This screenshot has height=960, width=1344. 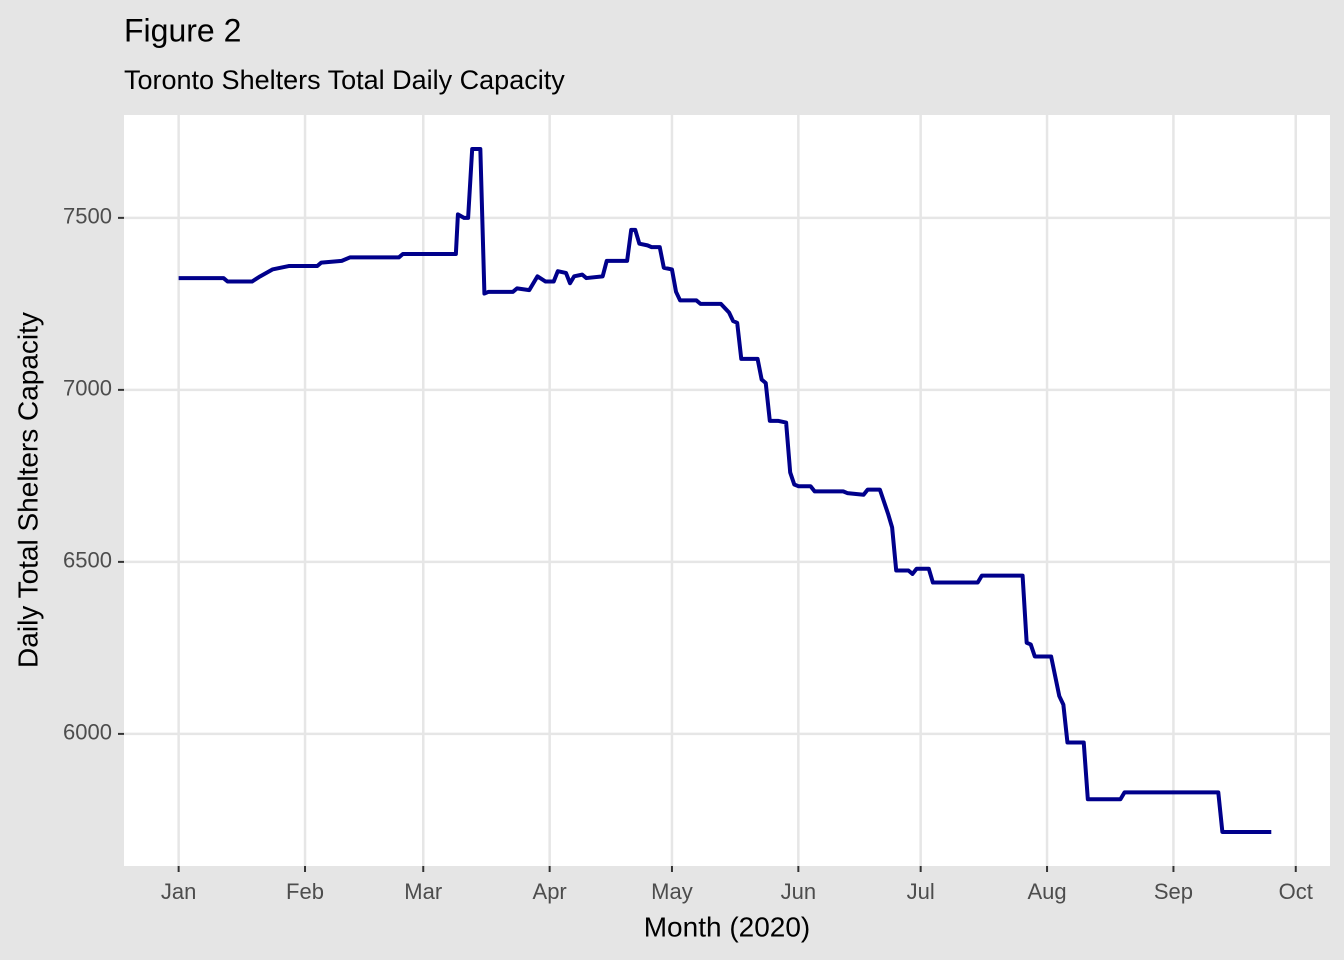 What do you see at coordinates (87, 388) in the screenshot?
I see `y-tick-label: 7000` at bounding box center [87, 388].